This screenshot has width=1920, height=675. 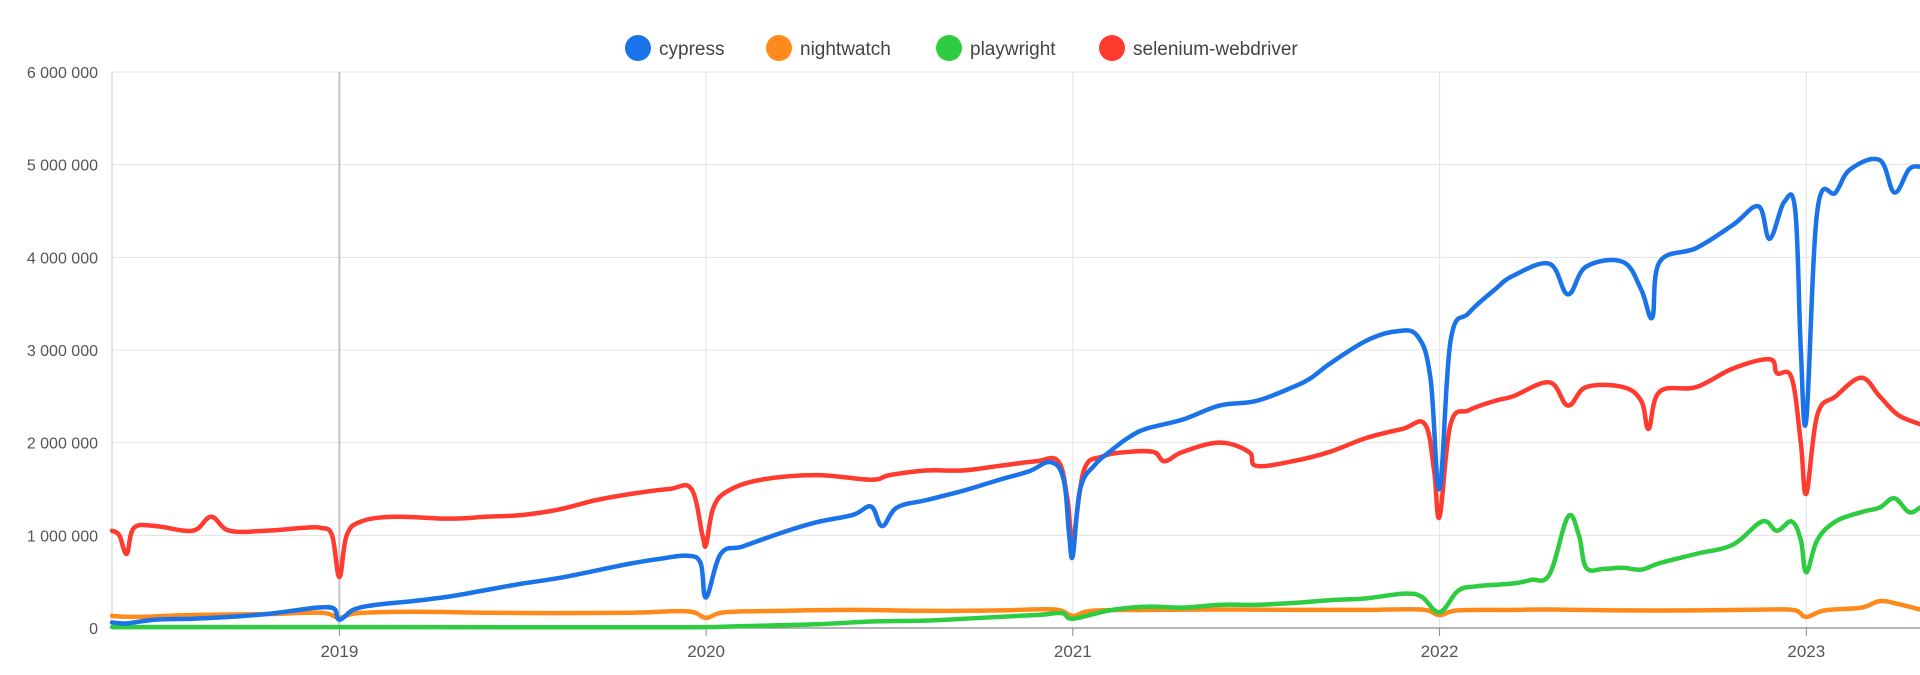 I want to click on legend-item-cypress: cypress, so click(x=674, y=48).